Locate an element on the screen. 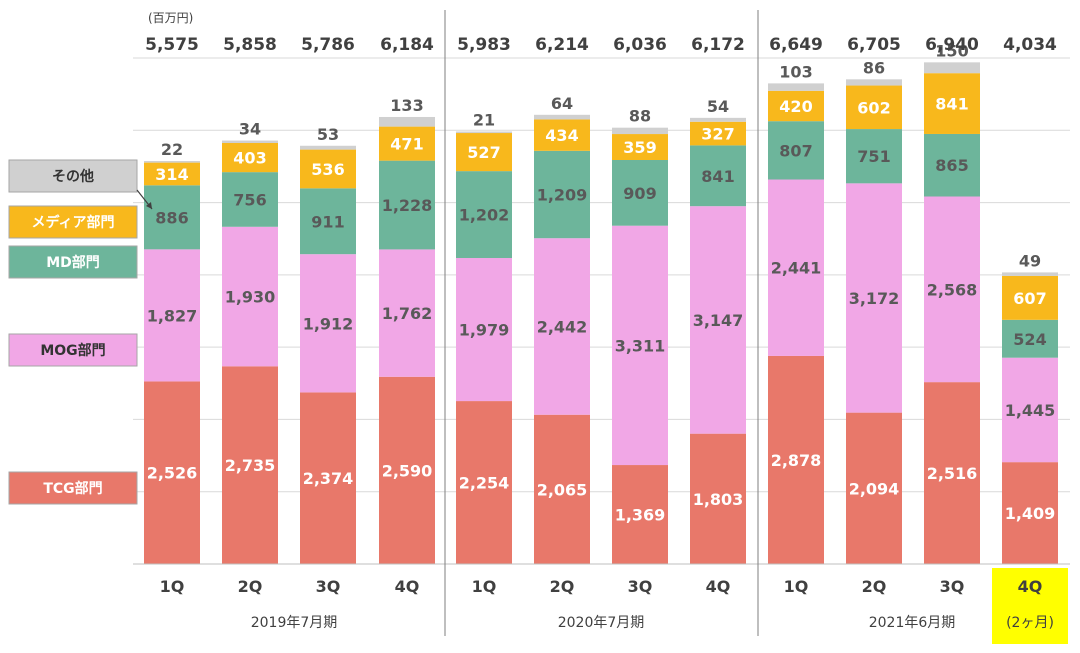 Image resolution: width=1080 pixels, height=653 pixels. data-label: 2,735 is located at coordinates (250, 465).